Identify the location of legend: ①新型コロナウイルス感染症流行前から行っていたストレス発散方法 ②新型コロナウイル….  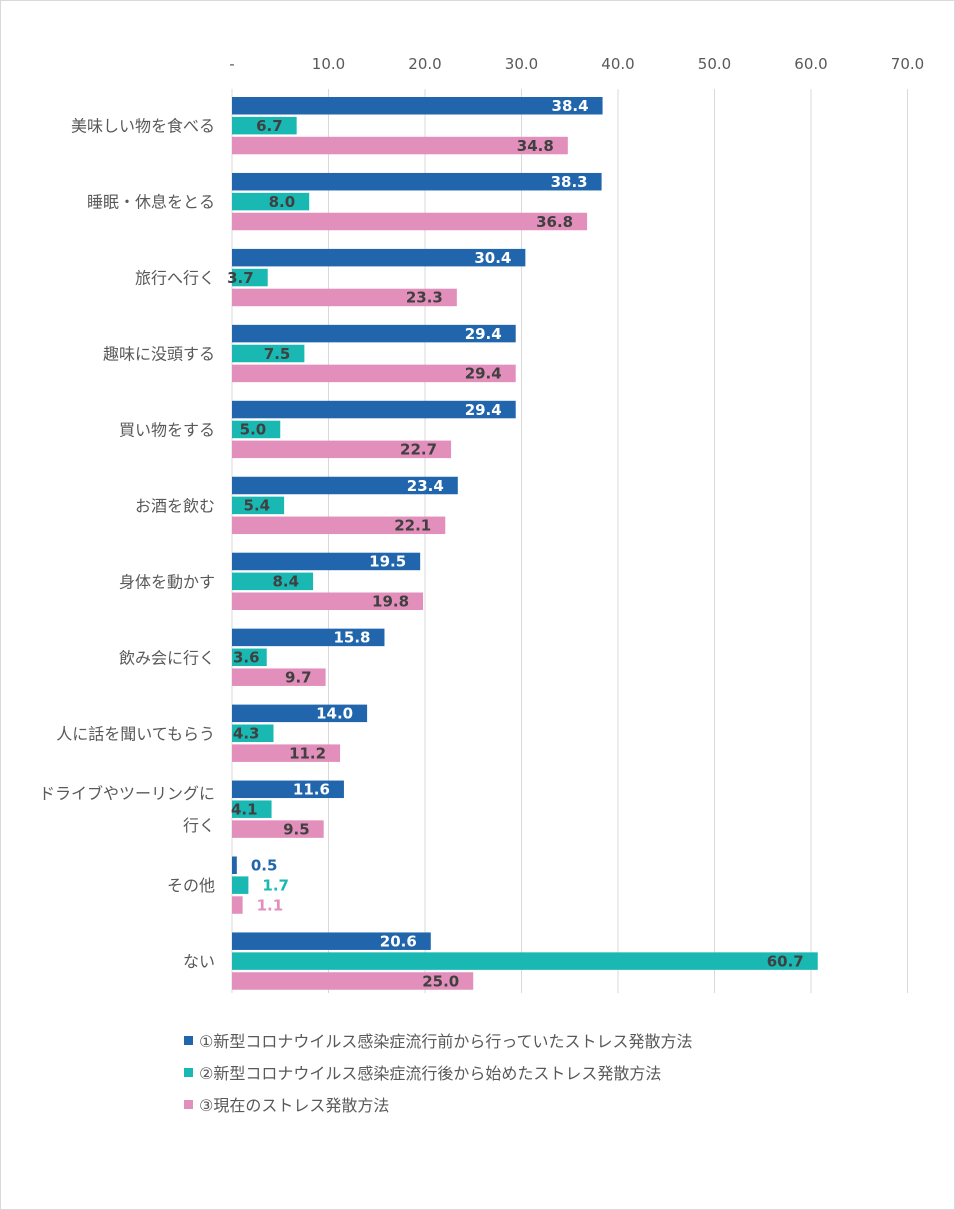
(438, 1073).